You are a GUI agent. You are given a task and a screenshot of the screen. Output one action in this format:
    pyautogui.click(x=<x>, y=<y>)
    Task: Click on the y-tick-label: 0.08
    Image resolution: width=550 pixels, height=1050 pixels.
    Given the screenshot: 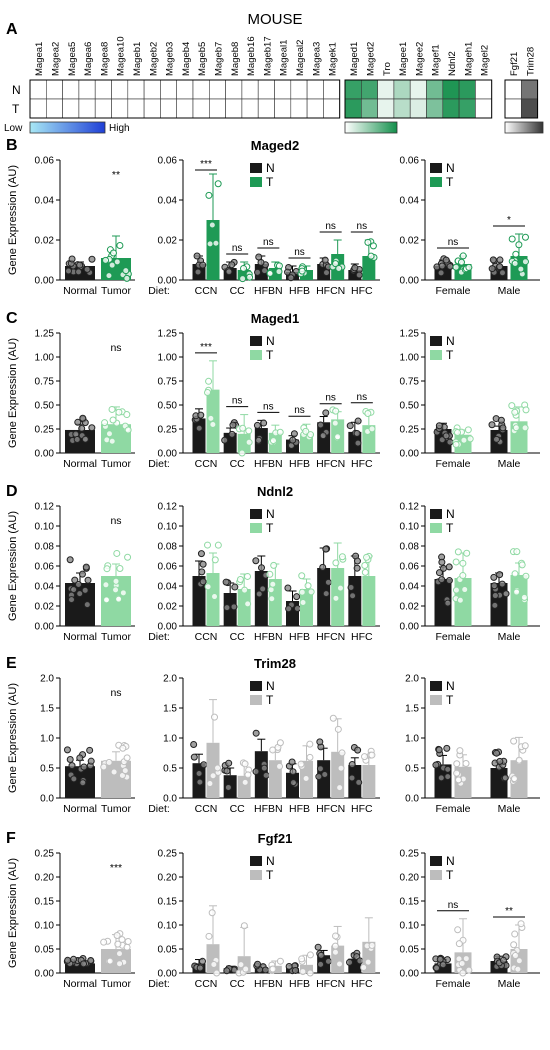 What is the action you would take?
    pyautogui.click(x=45, y=547)
    